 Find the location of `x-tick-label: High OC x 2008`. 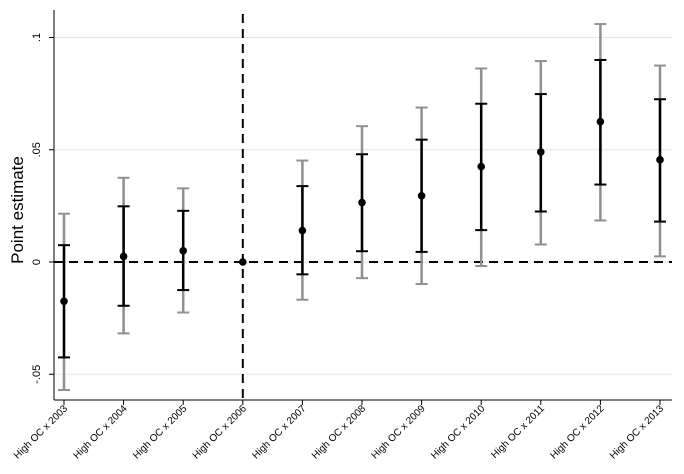

x-tick-label: High OC x 2008 is located at coordinates (339, 432).